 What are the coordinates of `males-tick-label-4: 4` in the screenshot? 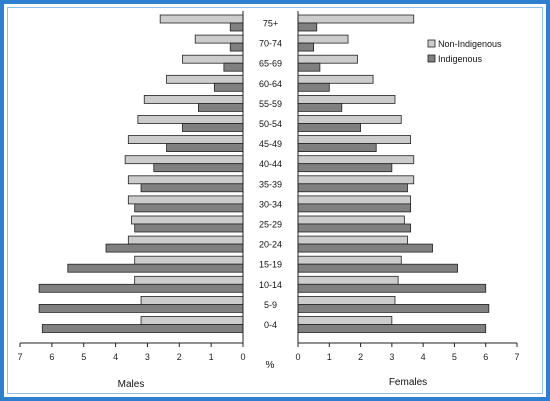 It's located at (115, 357).